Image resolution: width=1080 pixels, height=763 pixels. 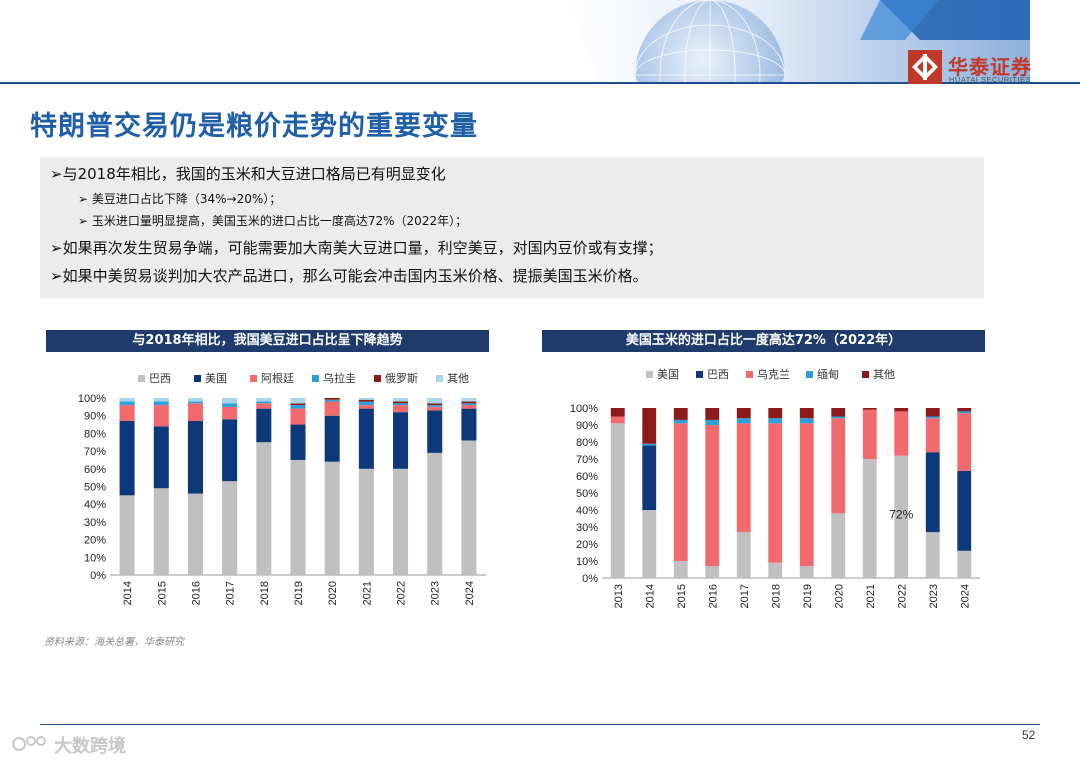 I want to click on y-tick-label: 50%, so click(x=95, y=488).